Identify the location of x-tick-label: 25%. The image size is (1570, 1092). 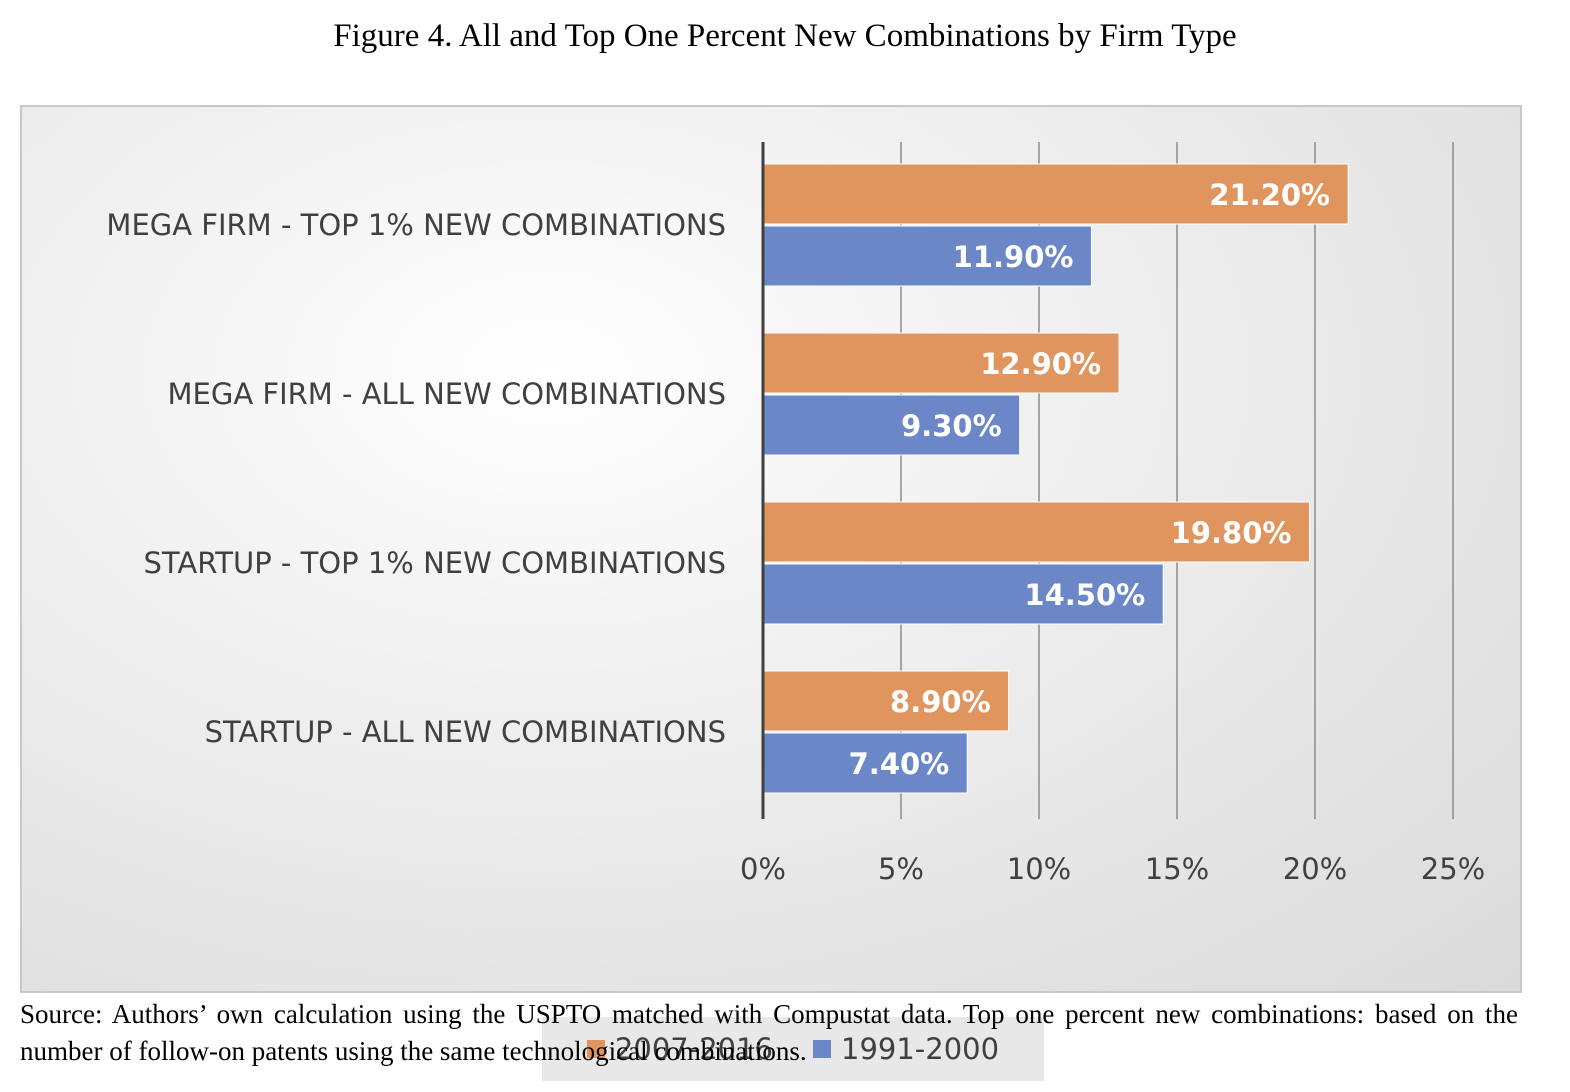
(1453, 869).